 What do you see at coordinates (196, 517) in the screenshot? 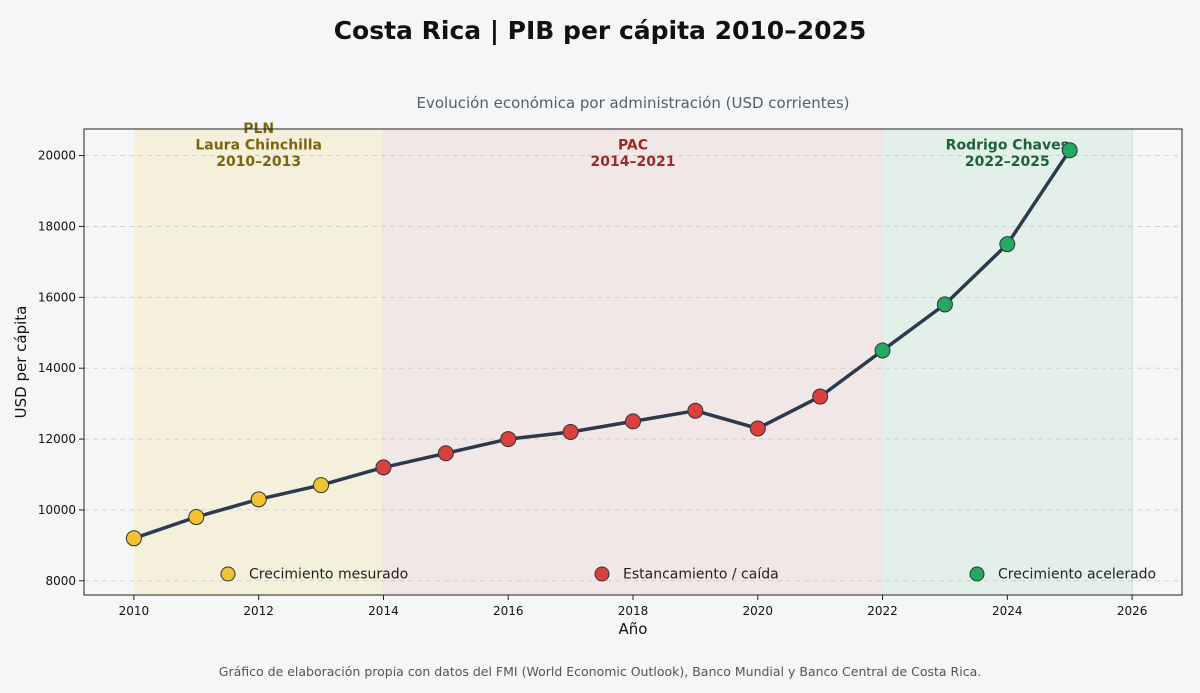
I see `data-point-2011` at bounding box center [196, 517].